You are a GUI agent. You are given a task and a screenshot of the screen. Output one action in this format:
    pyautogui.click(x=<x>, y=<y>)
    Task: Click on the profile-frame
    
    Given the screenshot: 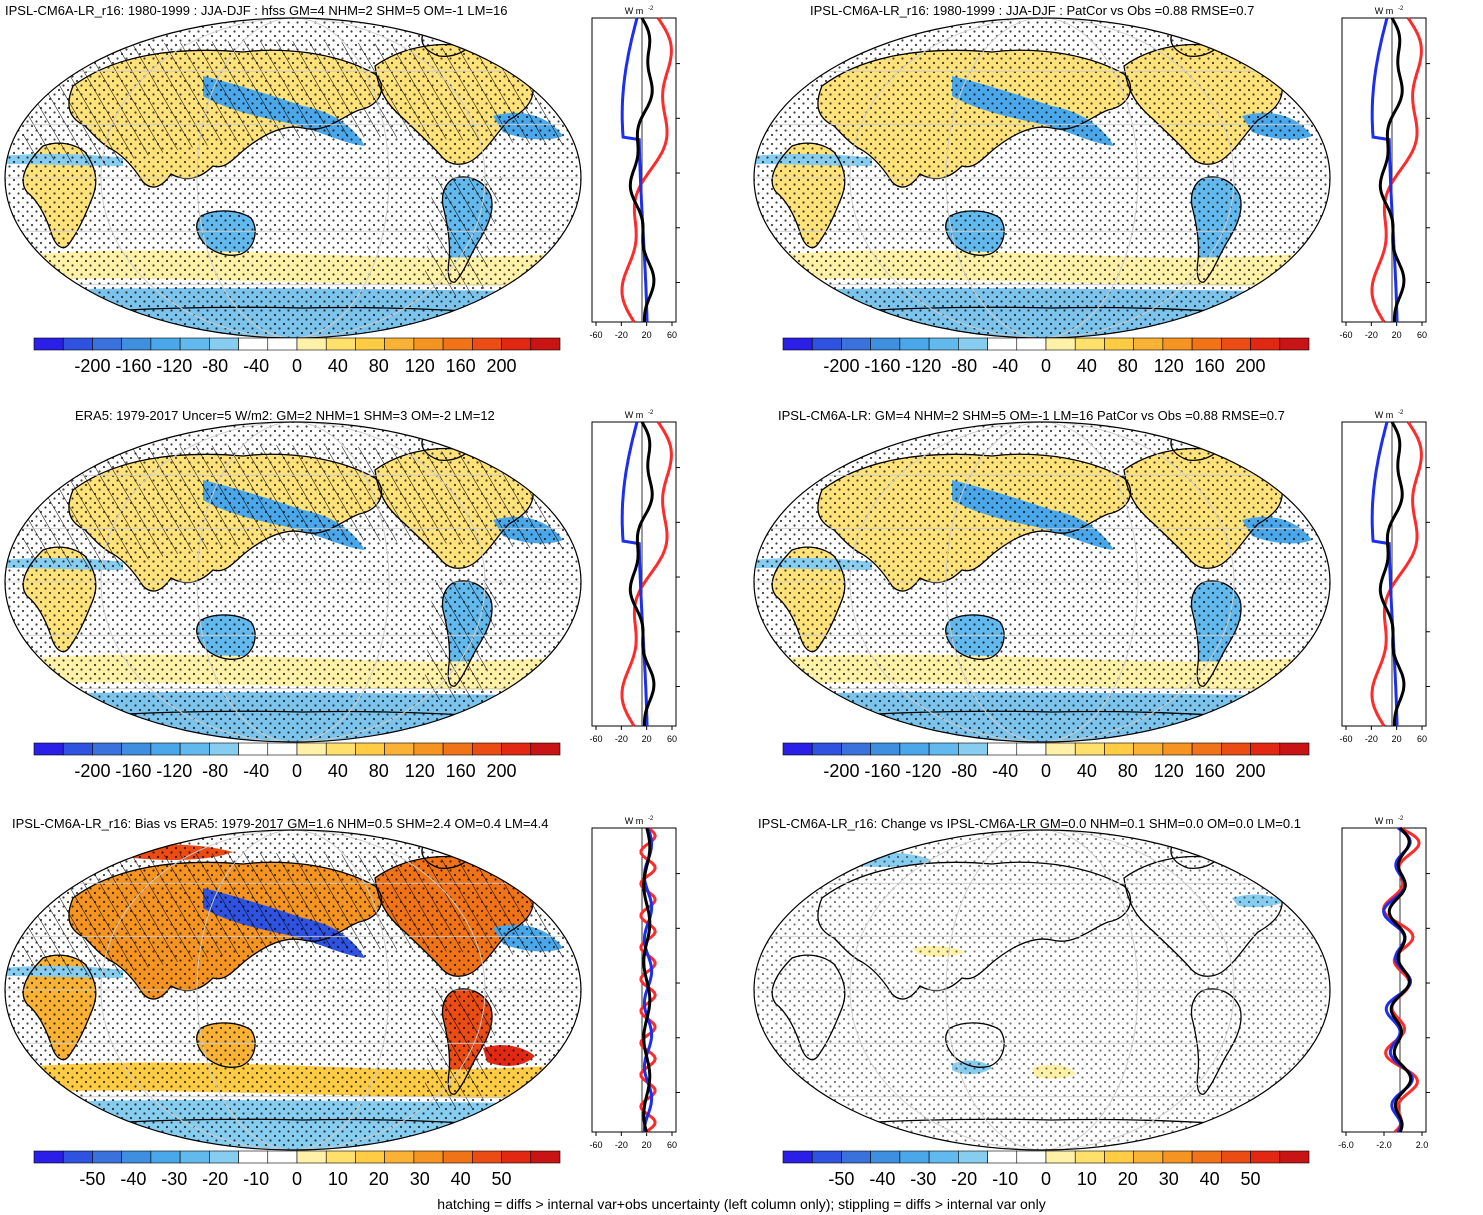 What is the action you would take?
    pyautogui.click(x=1384, y=980)
    